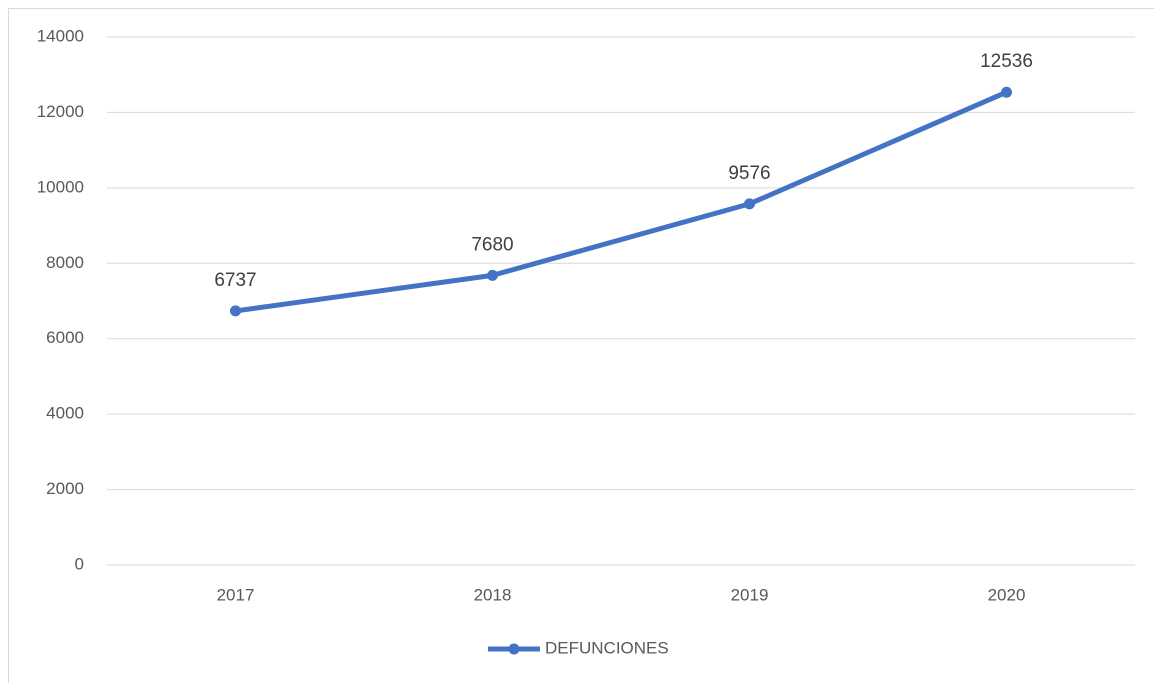  Describe the element at coordinates (607, 647) in the screenshot. I see `legend-label: DEFUNCIONES` at that location.